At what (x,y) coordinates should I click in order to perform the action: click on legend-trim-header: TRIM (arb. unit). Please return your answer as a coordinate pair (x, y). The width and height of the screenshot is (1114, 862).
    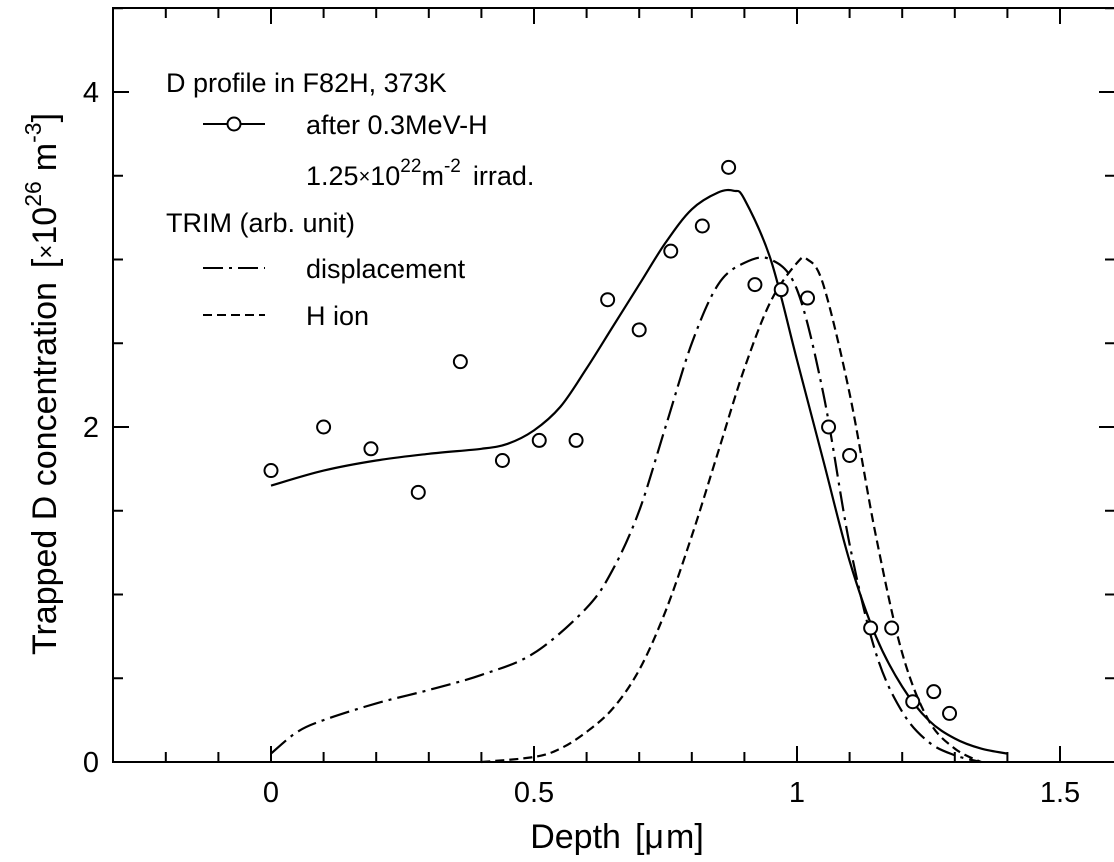
    Looking at the image, I should click on (260, 223).